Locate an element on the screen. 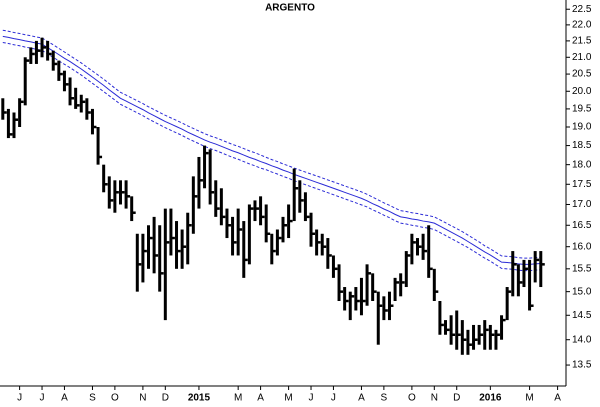  y-tick-label: 22.5 is located at coordinates (582, 9).